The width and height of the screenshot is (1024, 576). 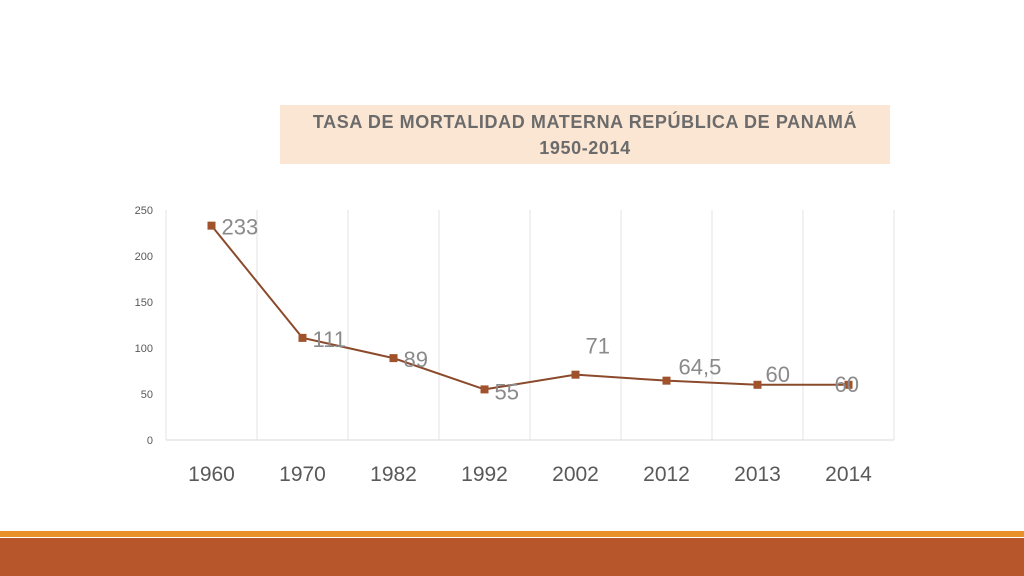 I want to click on y-tick-label: 50, so click(x=147, y=395).